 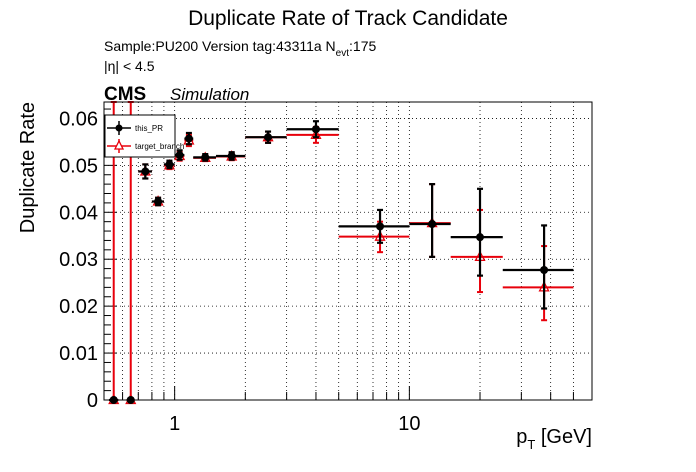 I want to click on x-tick-label: 10, so click(x=409, y=424).